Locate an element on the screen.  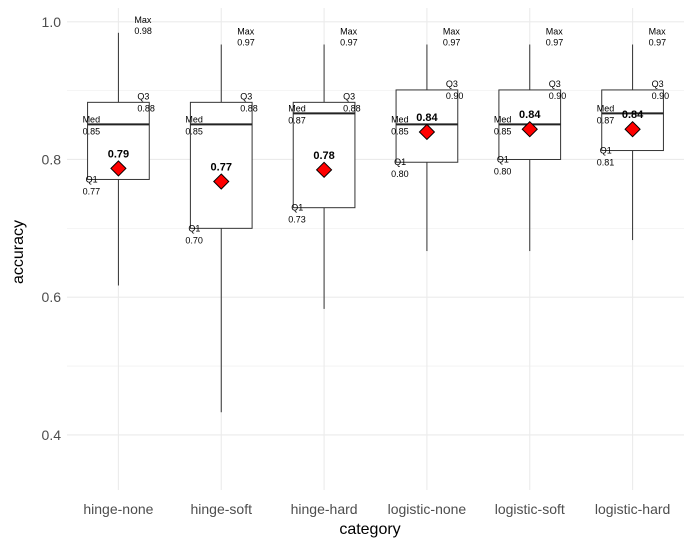
y-tick-label: 0.6 is located at coordinates (52, 297).